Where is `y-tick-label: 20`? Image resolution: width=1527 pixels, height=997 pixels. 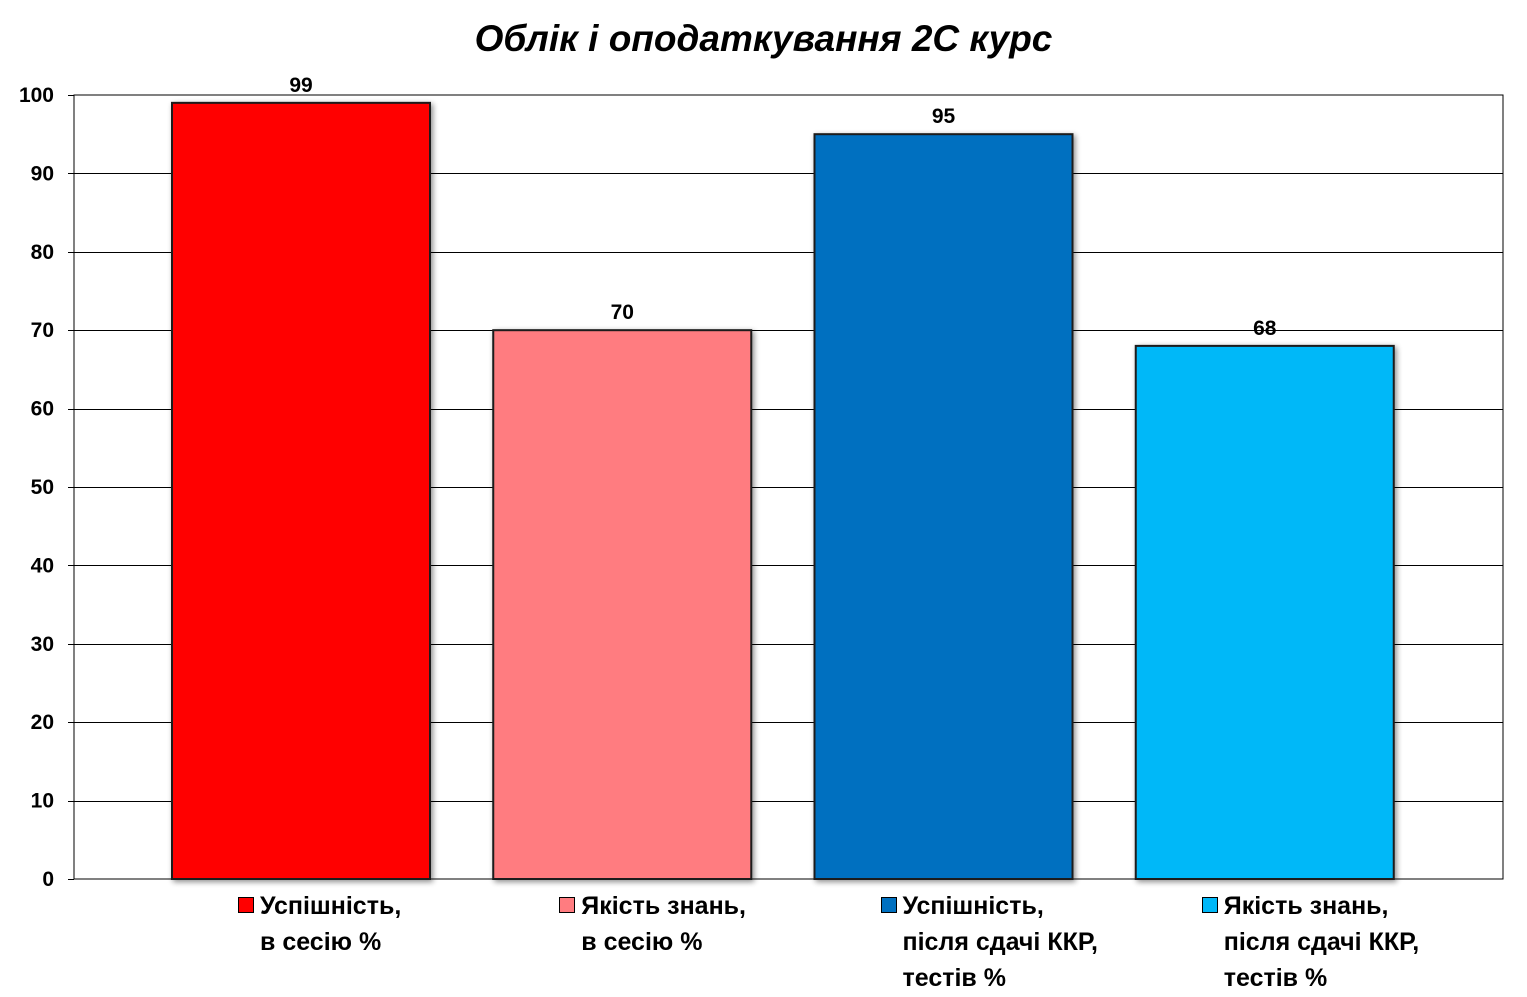 y-tick-label: 20 is located at coordinates (42, 722).